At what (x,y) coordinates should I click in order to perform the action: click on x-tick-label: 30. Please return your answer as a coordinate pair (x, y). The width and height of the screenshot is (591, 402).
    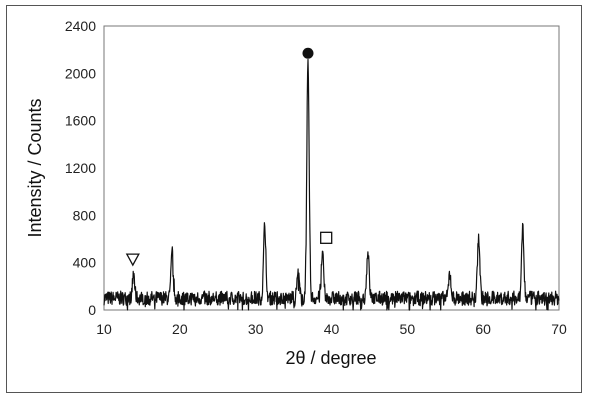
    Looking at the image, I should click on (256, 329).